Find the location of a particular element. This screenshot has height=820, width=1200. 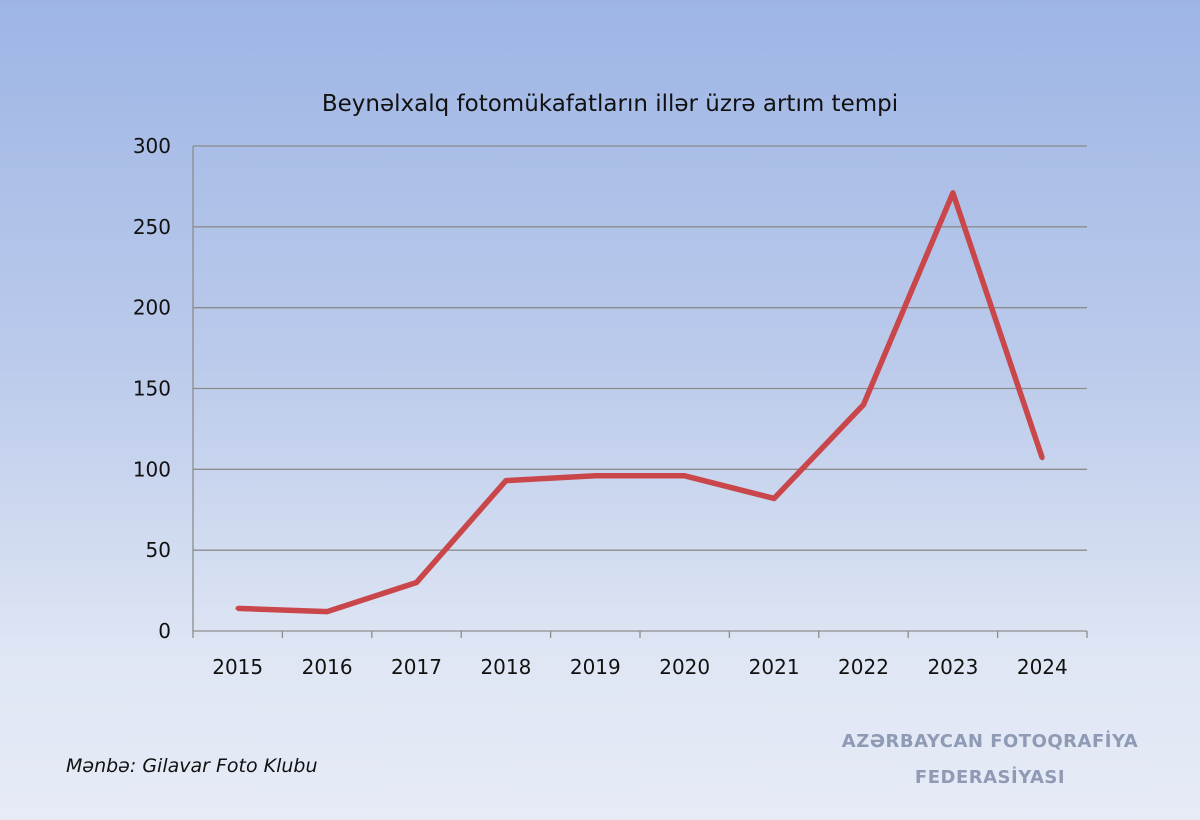

x-tick-label: 2019 is located at coordinates (595, 667).